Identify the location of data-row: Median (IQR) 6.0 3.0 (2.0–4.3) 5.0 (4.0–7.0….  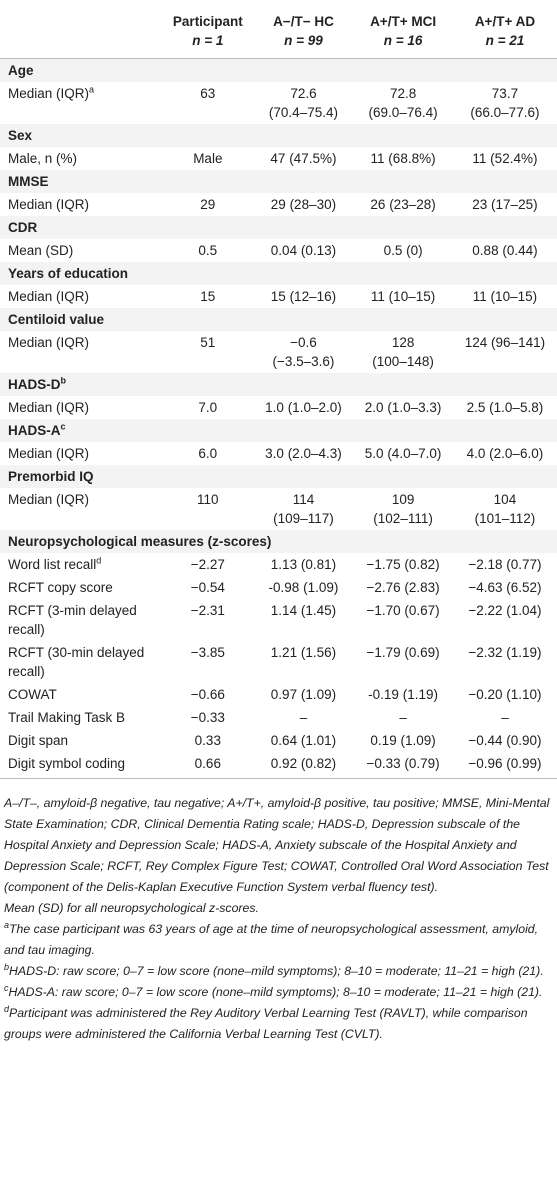
(278, 453).